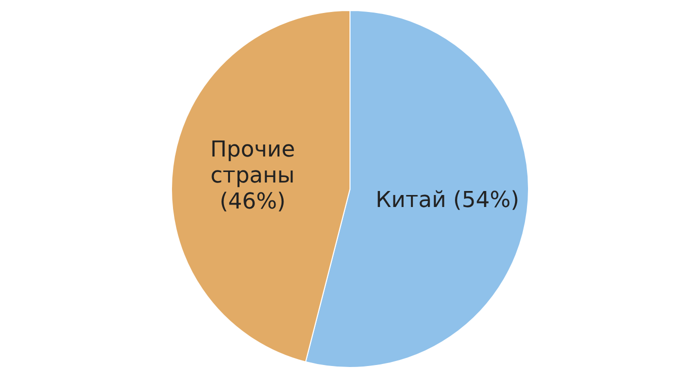 The width and height of the screenshot is (700, 378). Describe the element at coordinates (448, 201) in the screenshot. I see `slice-label: Китай (54%)` at that location.